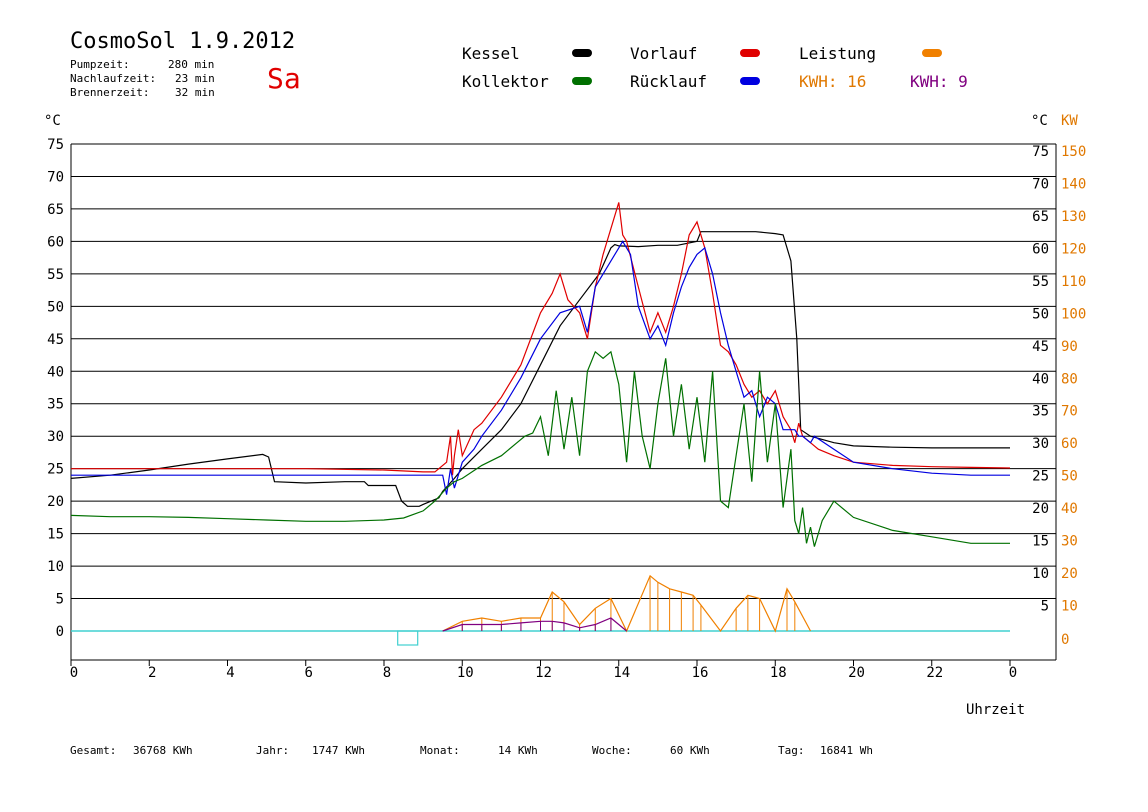  Describe the element at coordinates (1040, 574) in the screenshot. I see `y-tick-label-right-10: 10` at that location.